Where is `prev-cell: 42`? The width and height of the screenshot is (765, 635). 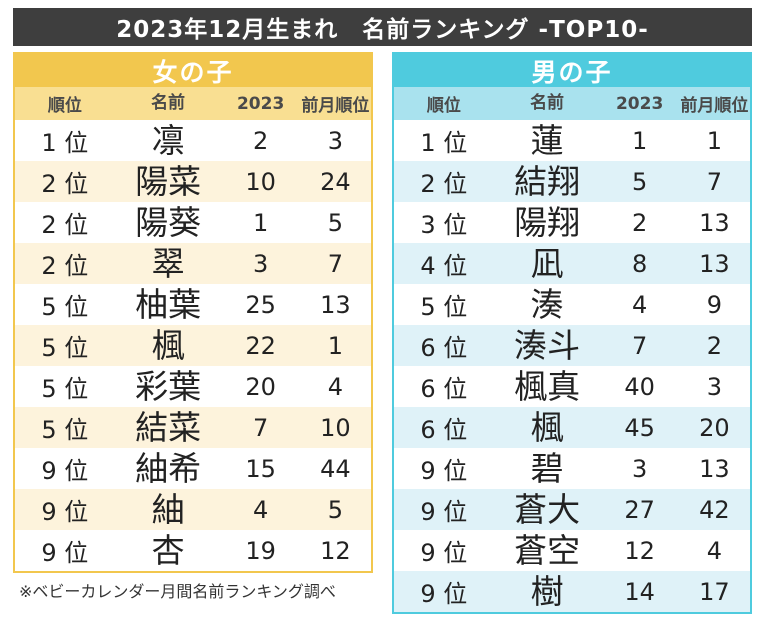
prev-cell: 42 is located at coordinates (714, 509).